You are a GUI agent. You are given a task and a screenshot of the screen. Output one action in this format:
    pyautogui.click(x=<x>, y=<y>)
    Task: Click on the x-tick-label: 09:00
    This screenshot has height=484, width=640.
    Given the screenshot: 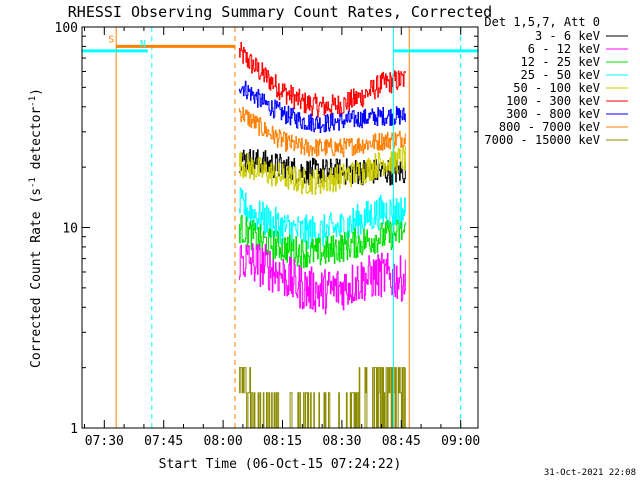 What is the action you would take?
    pyautogui.click(x=460, y=441)
    